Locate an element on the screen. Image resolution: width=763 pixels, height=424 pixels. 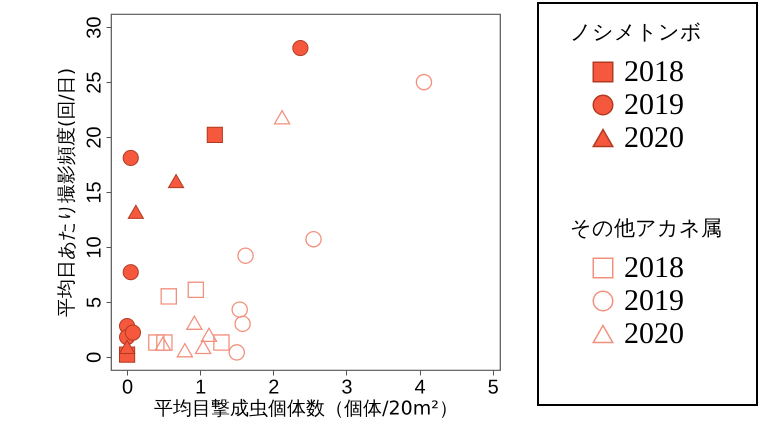
text: その他アカネ属 is located at coordinates (646, 228).